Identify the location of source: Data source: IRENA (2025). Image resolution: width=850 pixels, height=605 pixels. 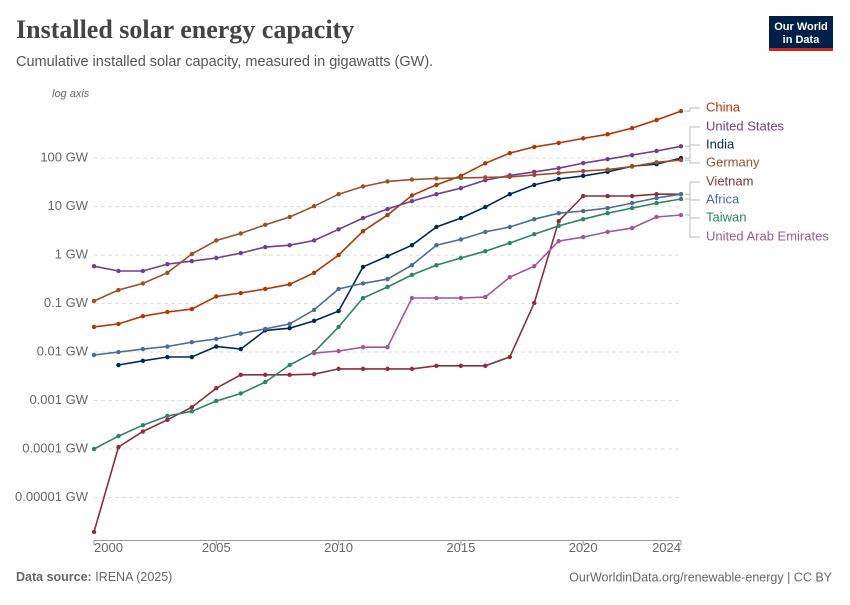
(94, 577).